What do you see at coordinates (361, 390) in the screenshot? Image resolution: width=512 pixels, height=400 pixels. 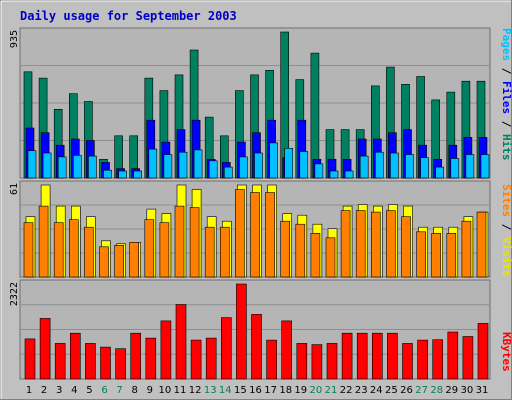 I see `day-label-23: 23` at bounding box center [361, 390].